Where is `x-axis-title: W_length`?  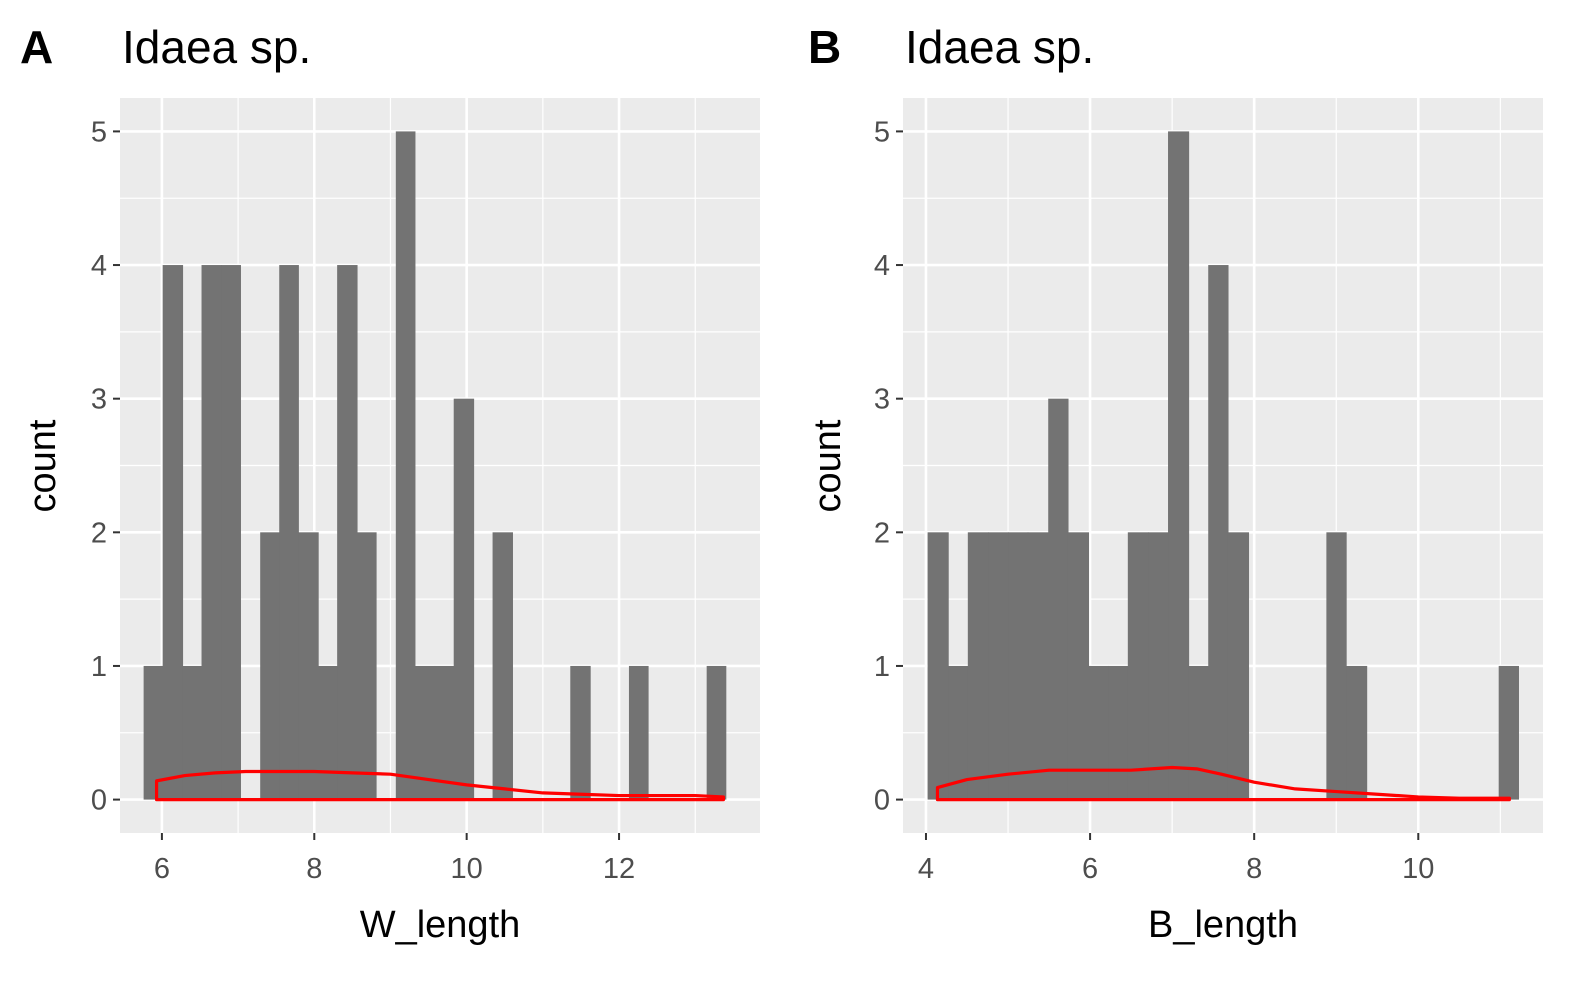 x-axis-title: W_length is located at coordinates (440, 925).